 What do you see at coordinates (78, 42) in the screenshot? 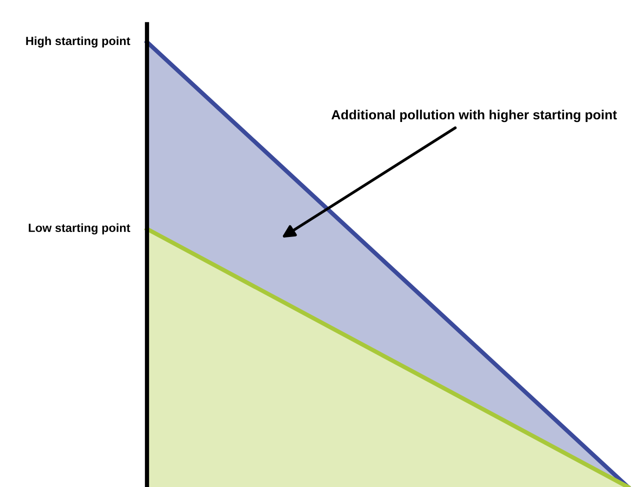
I see `annotation: High starting point` at bounding box center [78, 42].